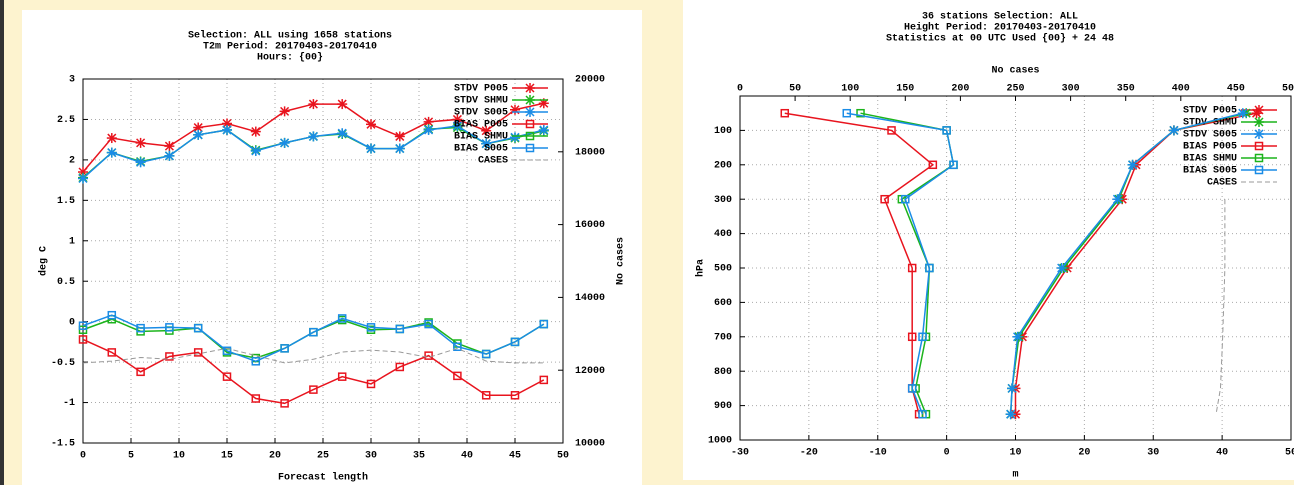 Image resolution: width=1294 pixels, height=485 pixels. What do you see at coordinates (515, 456) in the screenshot?
I see `x-tick-label: 45` at bounding box center [515, 456].